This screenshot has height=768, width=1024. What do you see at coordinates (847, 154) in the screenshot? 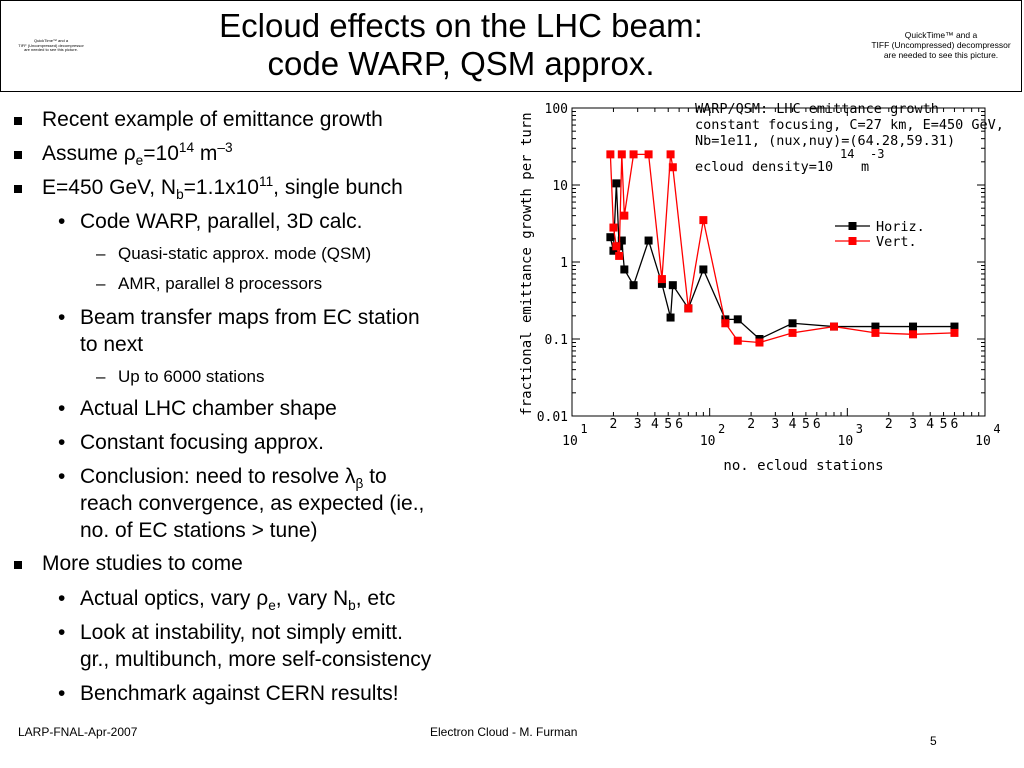
I see `density-exponent: 14` at bounding box center [847, 154].